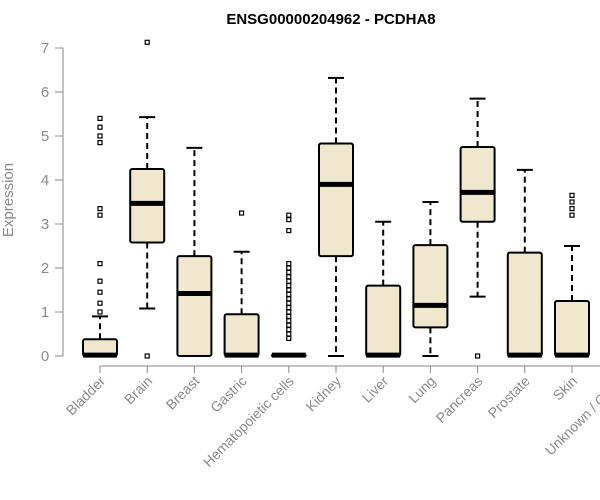 The height and width of the screenshot is (500, 600). I want to click on y-tick-label: 4, so click(45, 180).